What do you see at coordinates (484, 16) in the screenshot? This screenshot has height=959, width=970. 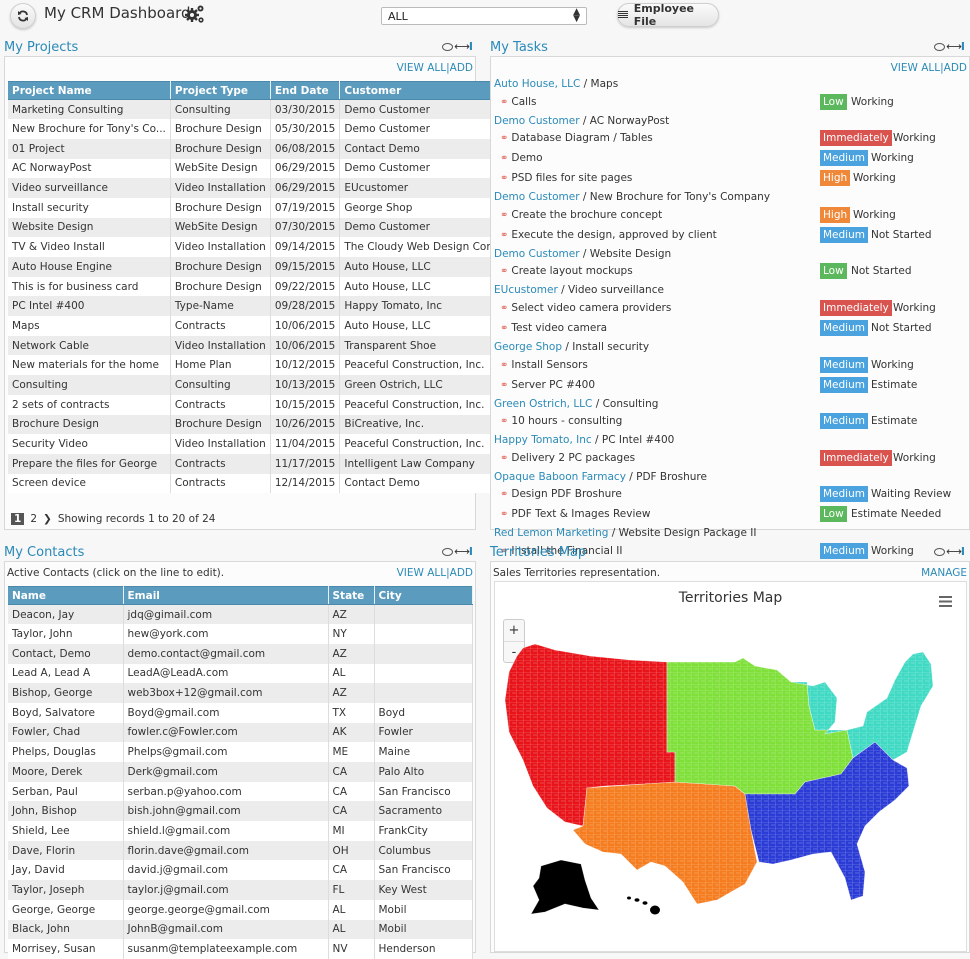 I see `filter-select: ALL ▲ ▼` at bounding box center [484, 16].